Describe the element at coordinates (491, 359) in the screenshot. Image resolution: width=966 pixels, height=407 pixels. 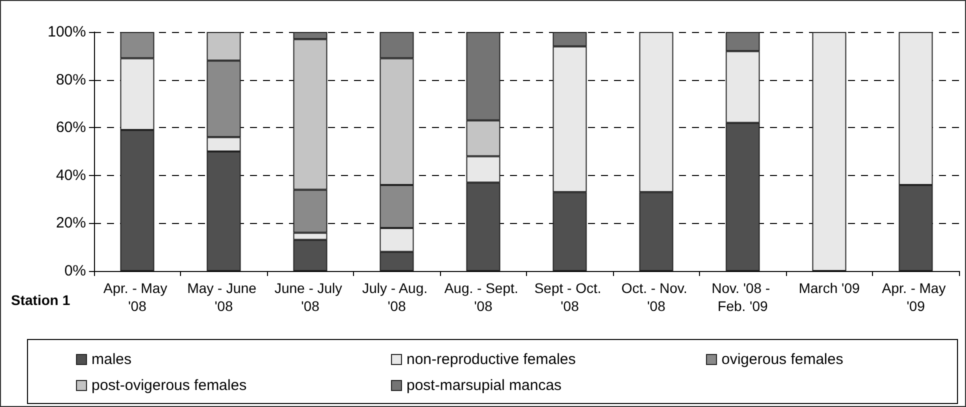
I see `legend-label: non-reproductive females` at that location.